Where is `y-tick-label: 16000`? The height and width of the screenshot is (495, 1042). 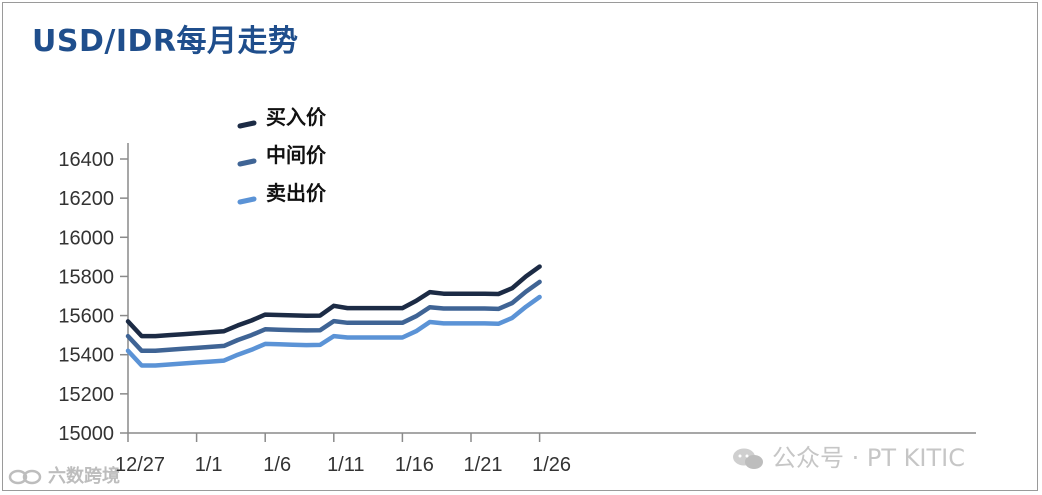
y-tick-label: 16000 is located at coordinates (86, 238).